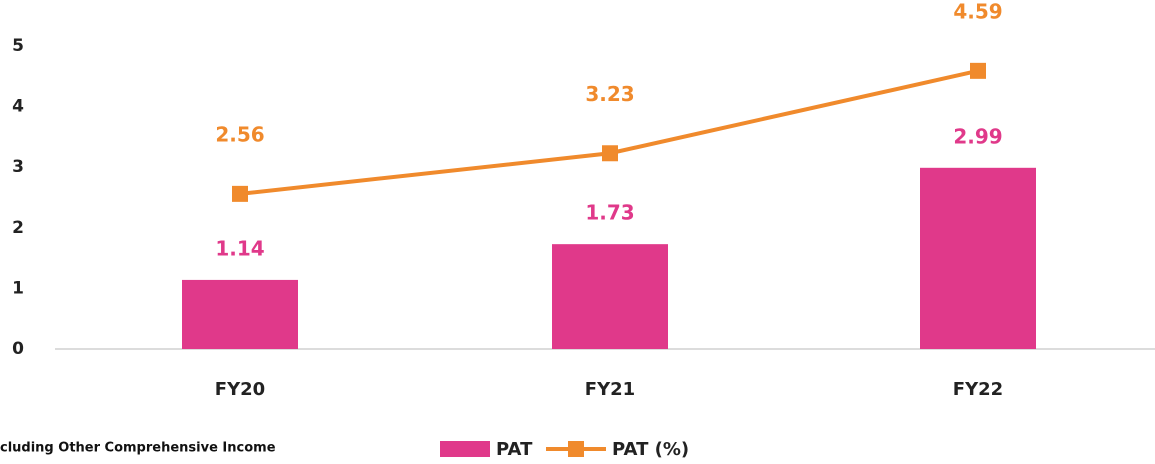  What do you see at coordinates (610, 389) in the screenshot?
I see `x-tick-label: FY21` at bounding box center [610, 389].